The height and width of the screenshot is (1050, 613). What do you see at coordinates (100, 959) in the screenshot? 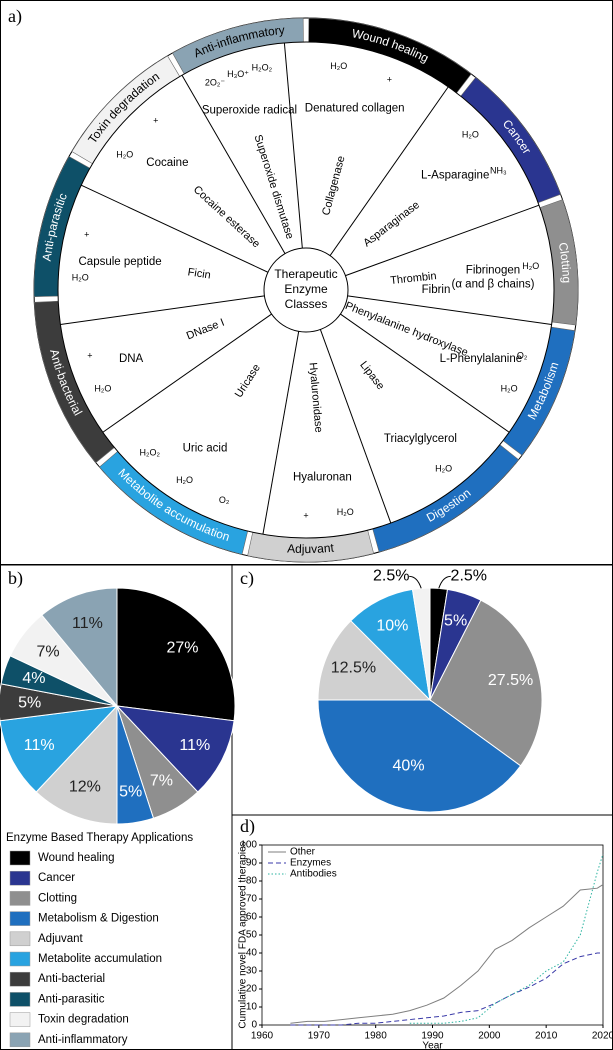
I see `legend-label: Metabolite accumulation` at bounding box center [100, 959].